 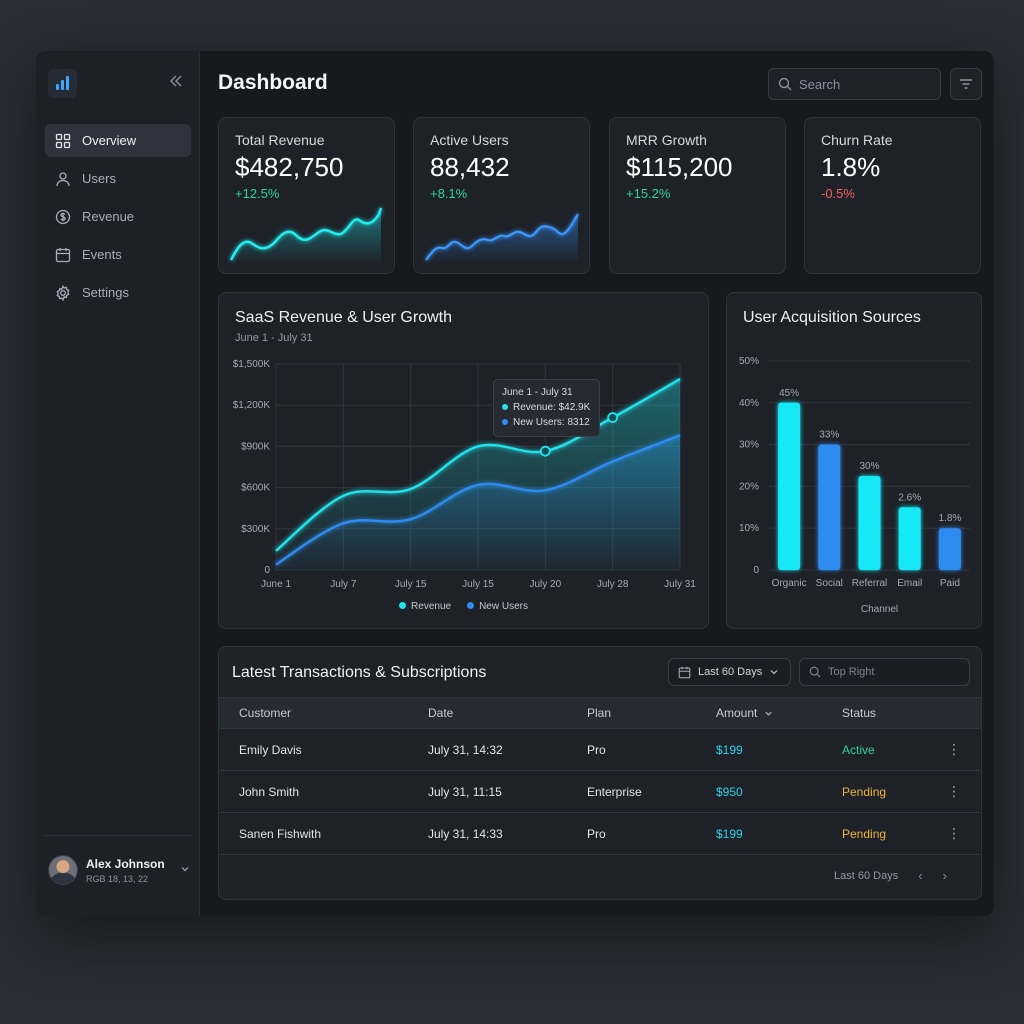 I want to click on bar-value-label: 45%, so click(x=789, y=393).